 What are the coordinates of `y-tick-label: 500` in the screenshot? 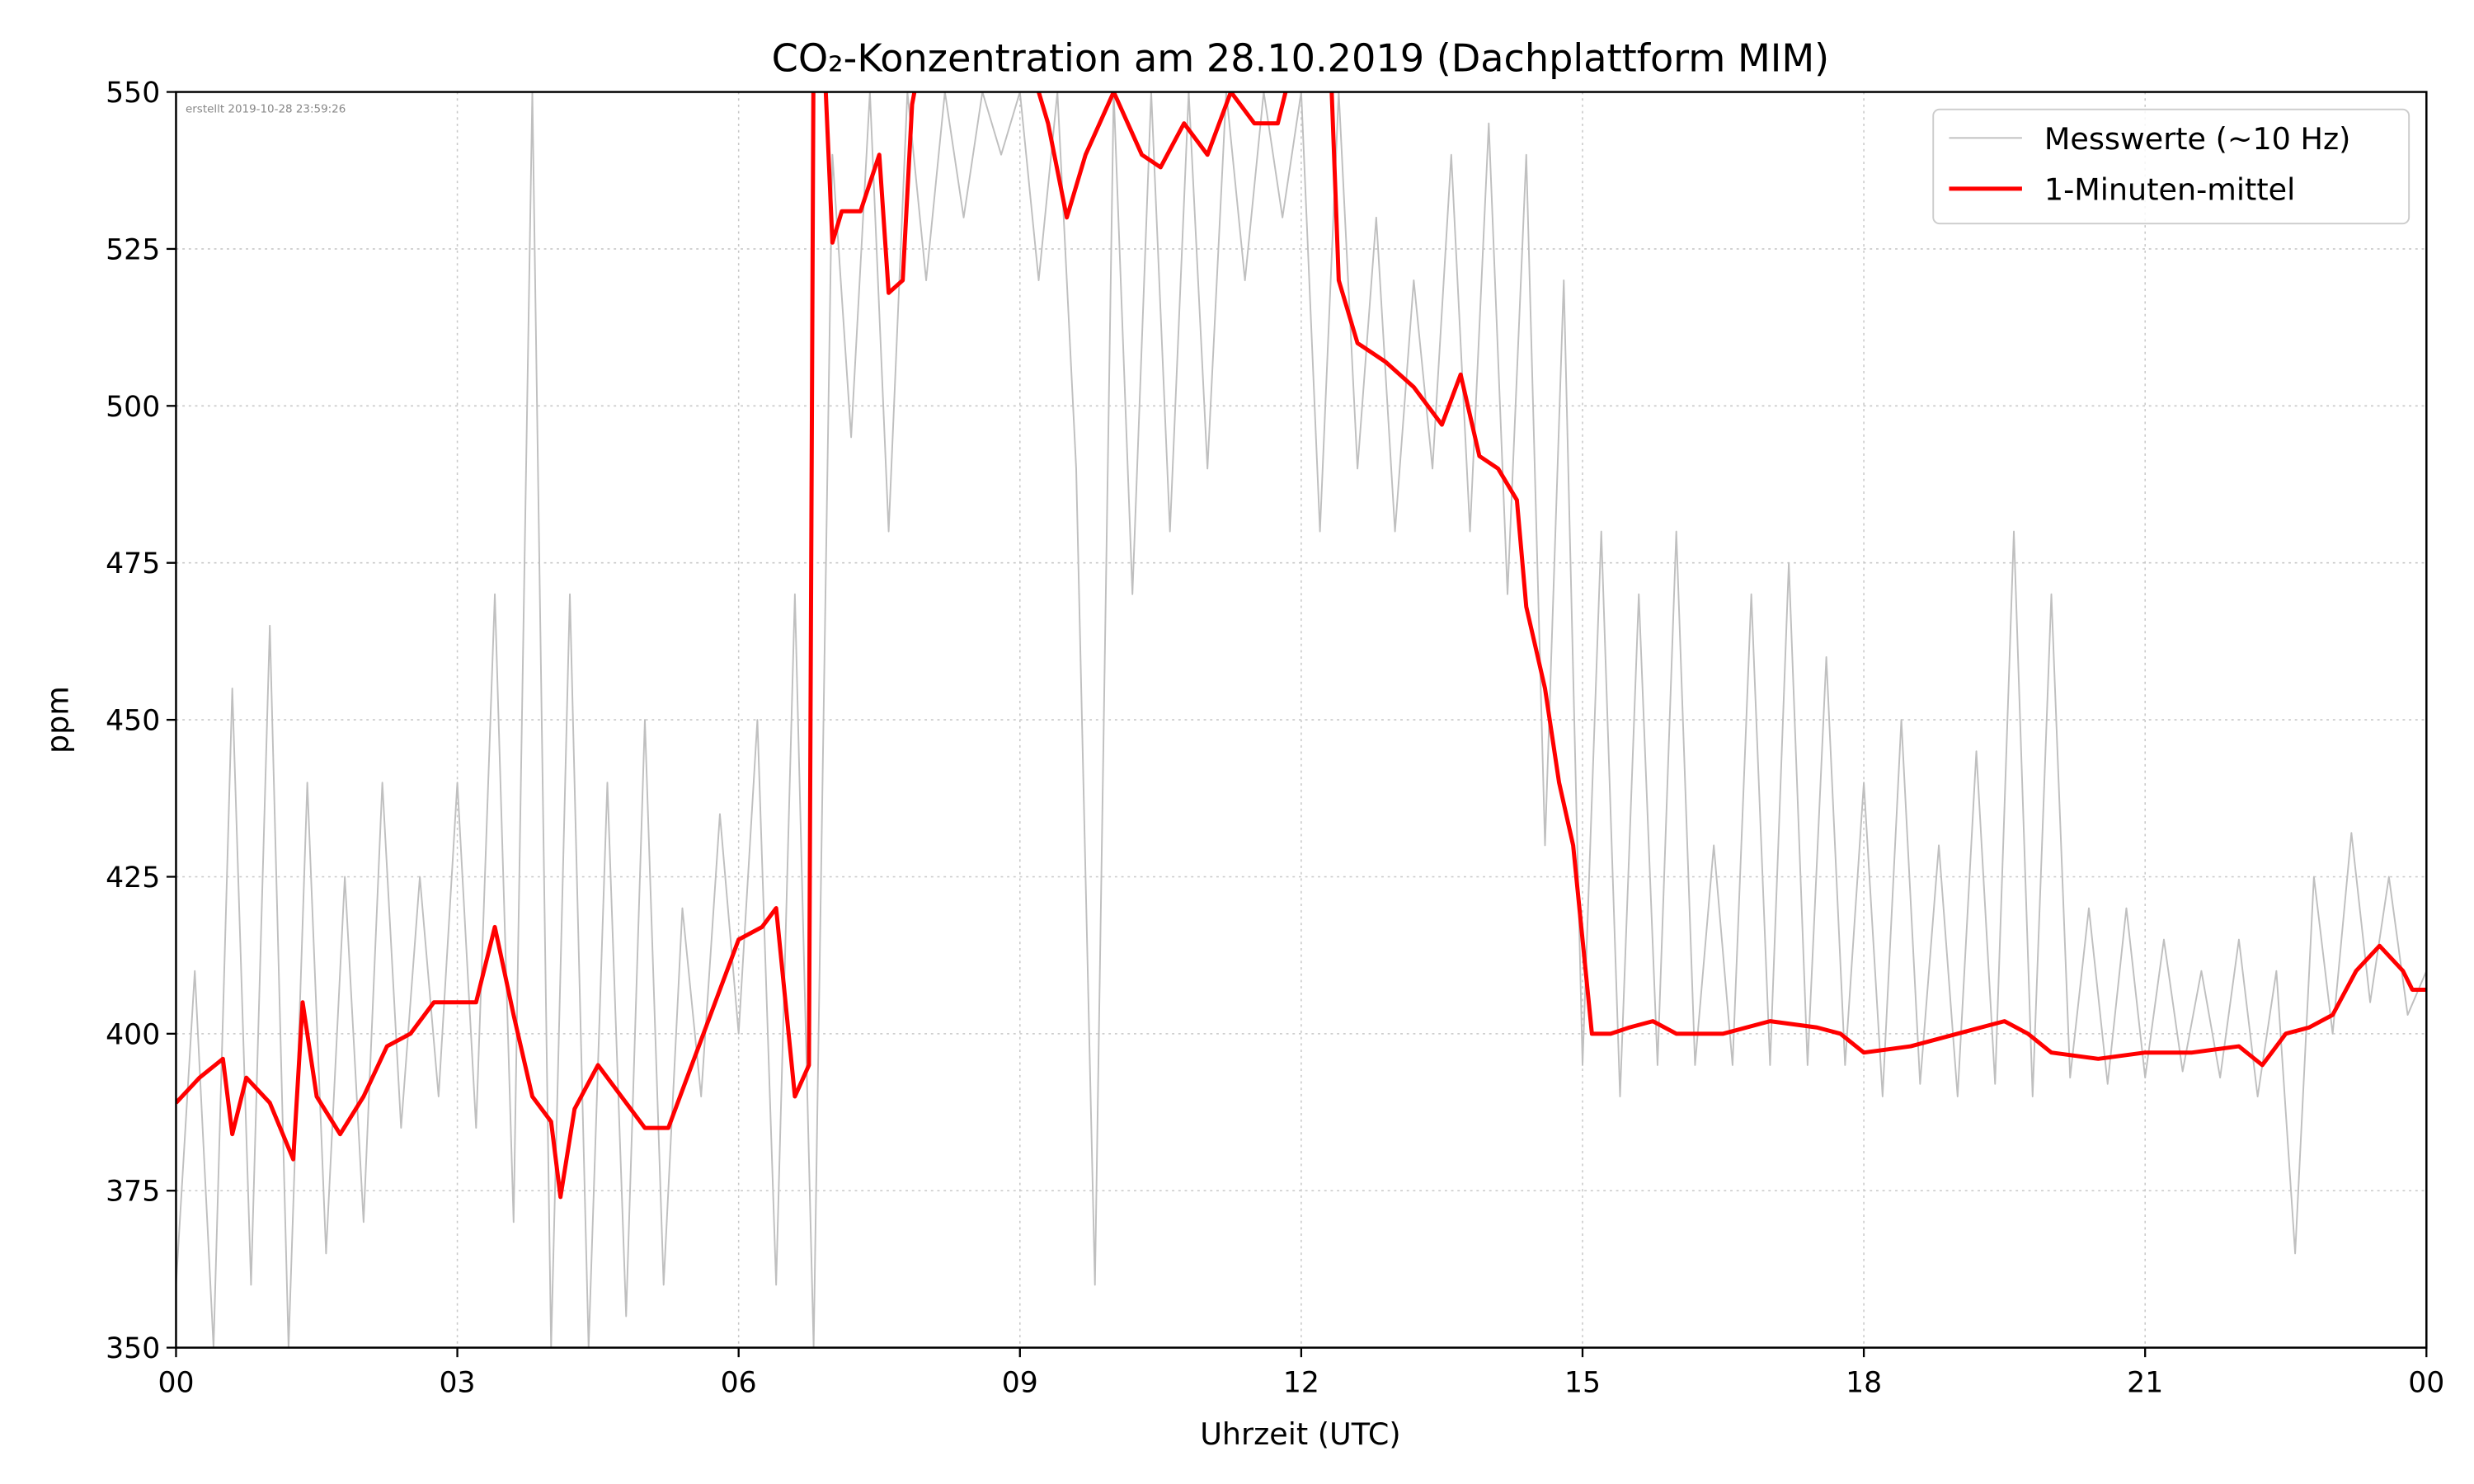 It's located at (133, 407).